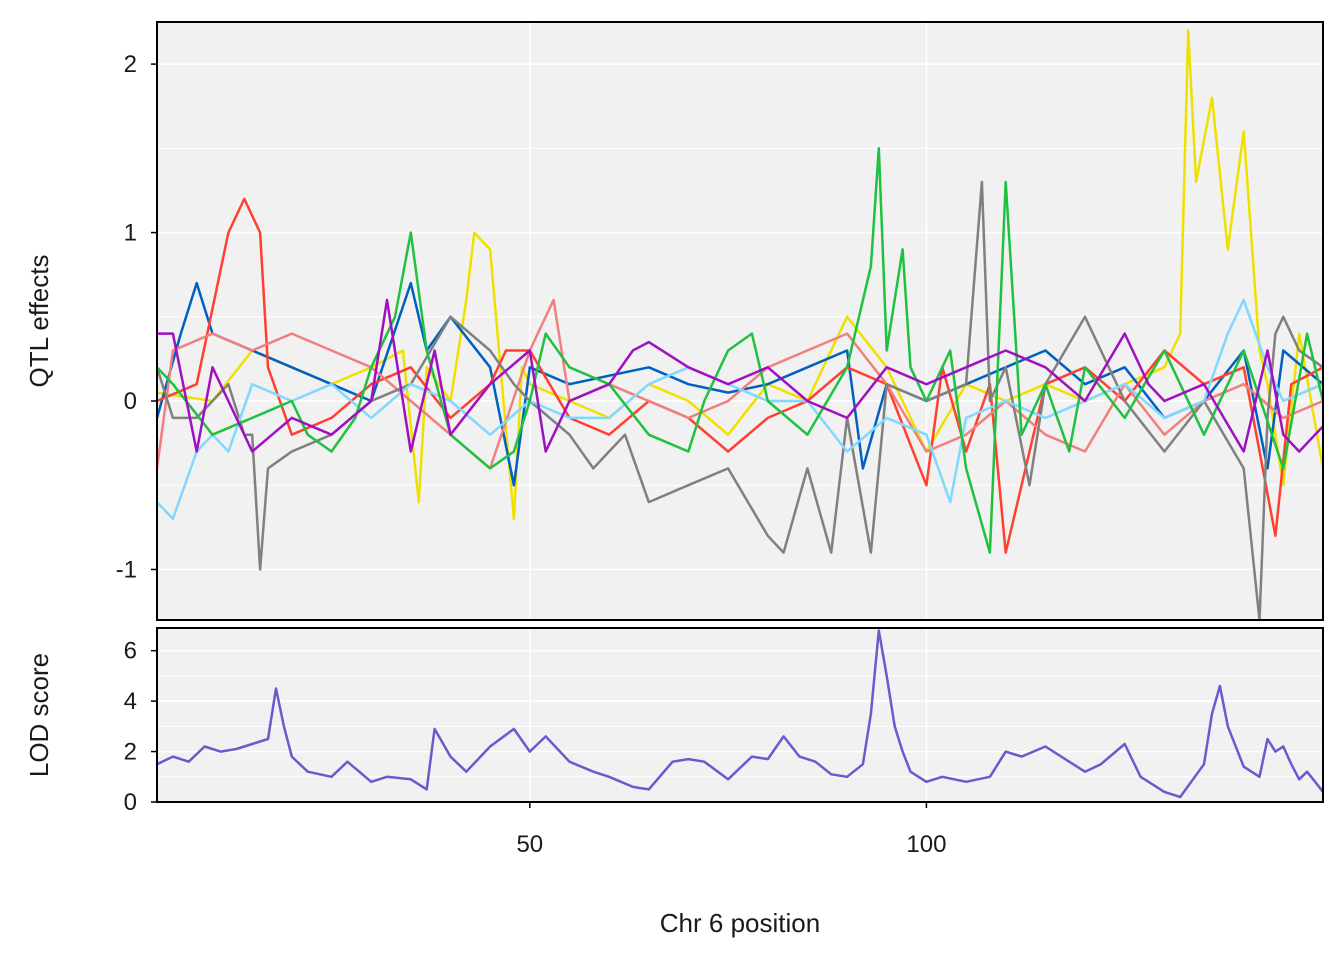 Image resolution: width=1344 pixels, height=960 pixels. Describe the element at coordinates (136, 317) in the screenshot. I see `effects-y-ticks: -1 0 1 2` at that location.